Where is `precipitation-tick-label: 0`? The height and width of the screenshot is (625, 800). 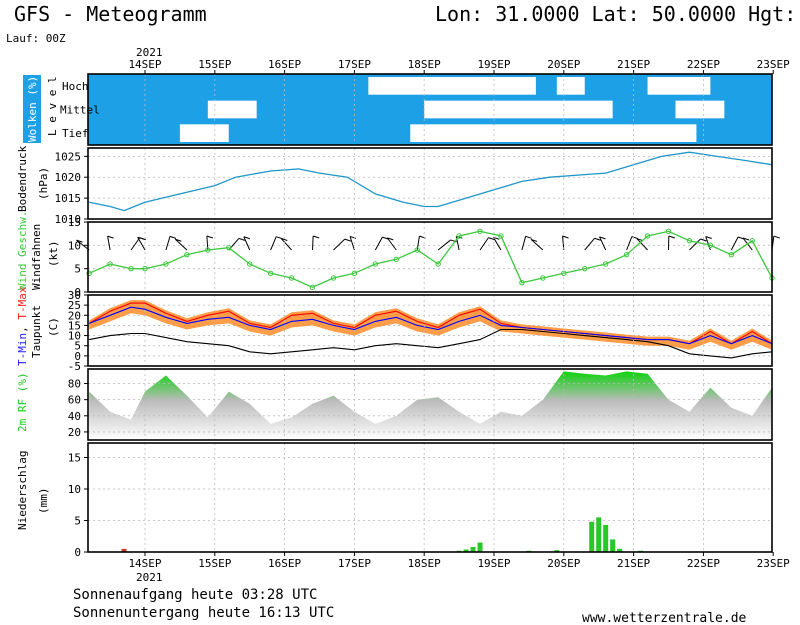
precipitation-tick-label: 0 is located at coordinates (77, 552).